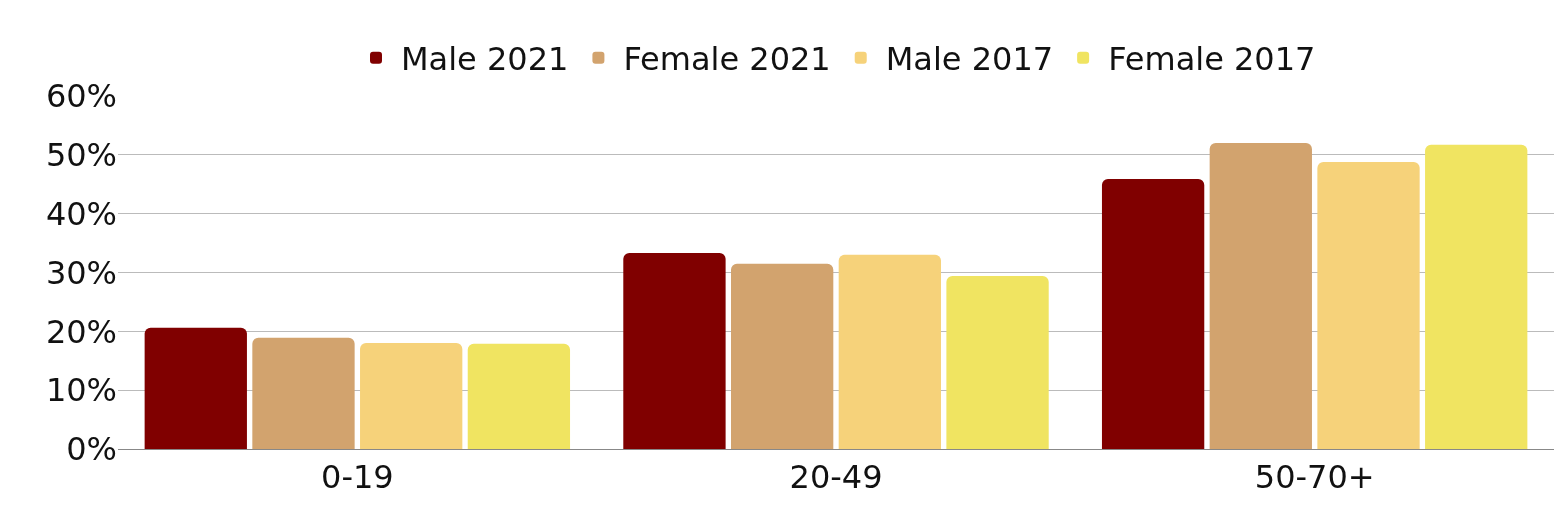 The height and width of the screenshot is (506, 1562). I want to click on legend-label: Female 2017, so click(1212, 59).